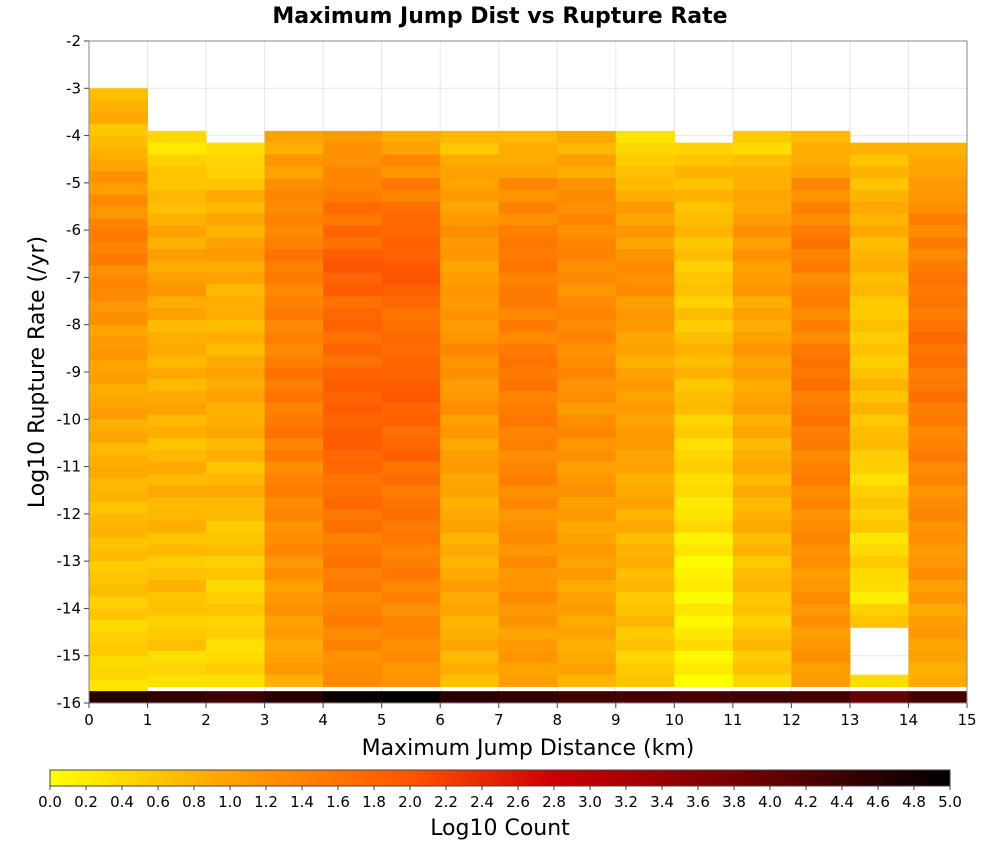 The height and width of the screenshot is (850, 1000). Describe the element at coordinates (528, 748) in the screenshot. I see `x-axis-label: Maximum Jump Distance (km)` at that location.